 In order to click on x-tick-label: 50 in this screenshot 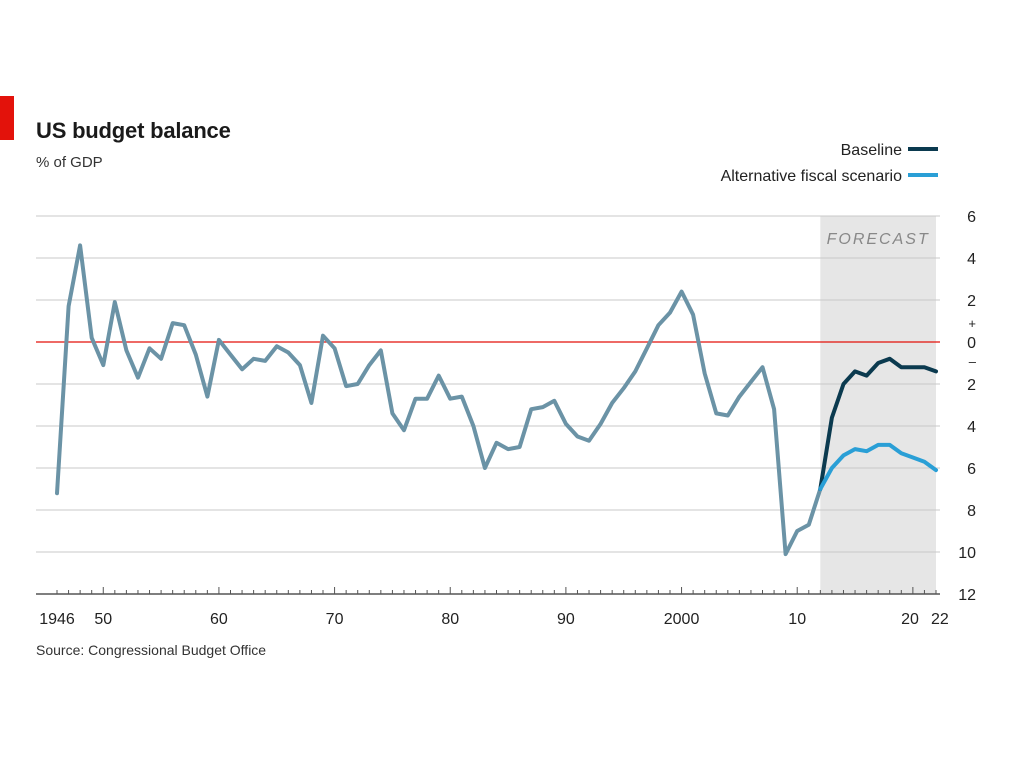, I will do `click(103, 619)`.